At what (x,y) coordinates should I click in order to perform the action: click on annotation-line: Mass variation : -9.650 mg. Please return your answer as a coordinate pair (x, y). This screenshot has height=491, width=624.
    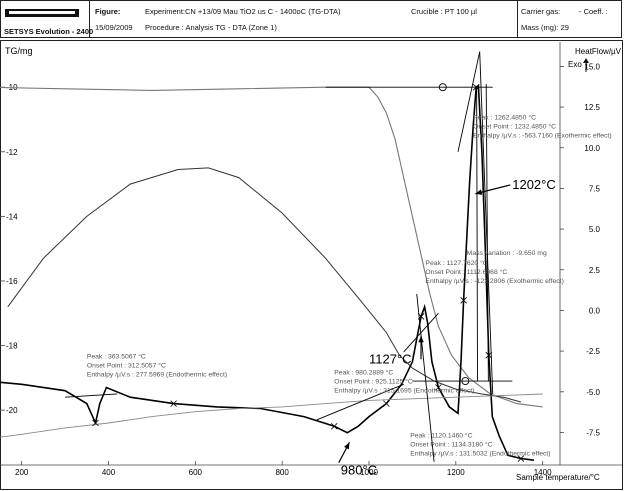
    Looking at the image, I should click on (507, 253).